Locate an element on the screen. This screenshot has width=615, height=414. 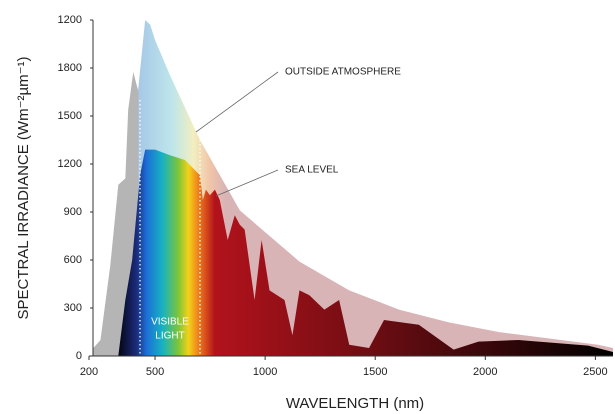
x-tick-label: 2000 is located at coordinates (485, 372).